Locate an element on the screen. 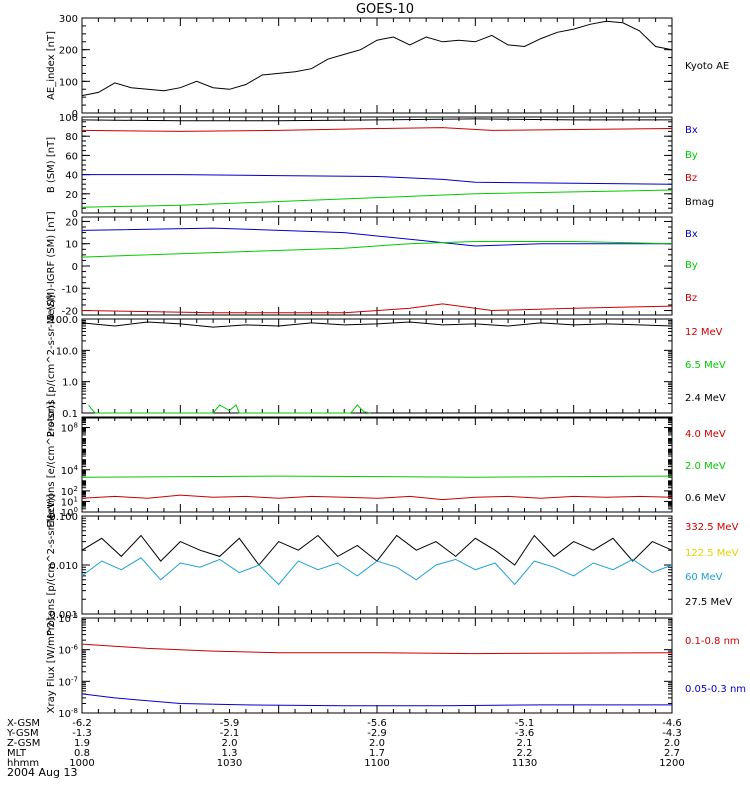 The width and height of the screenshot is (750, 800). y-tick-label: 0.010 is located at coordinates (63, 566).